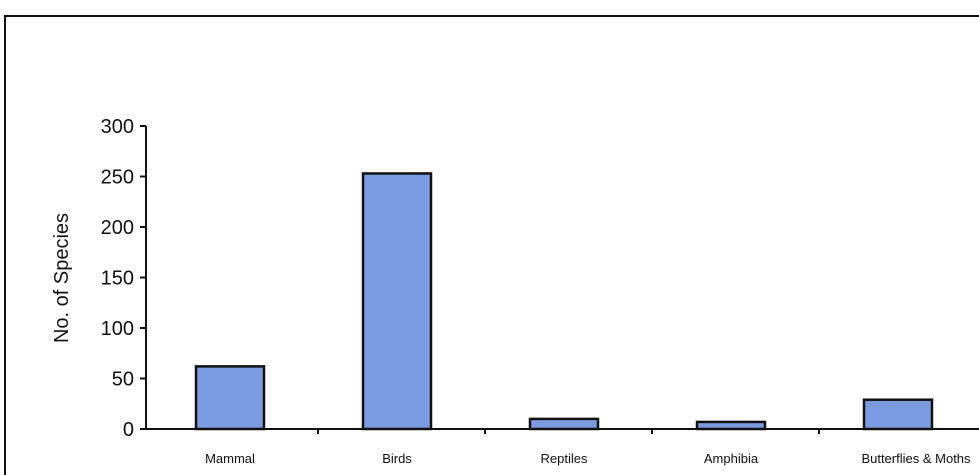  Describe the element at coordinates (62, 278) in the screenshot. I see `y-axis-title: No. of Species` at that location.